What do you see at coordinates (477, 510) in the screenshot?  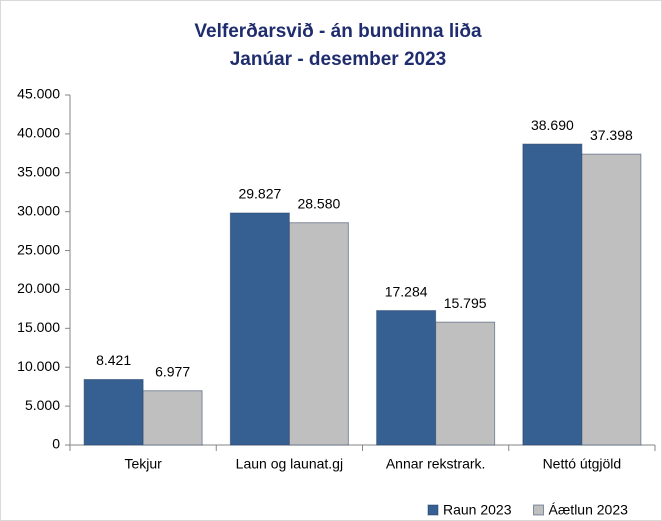 I see `legend-label: Raun 2023` at bounding box center [477, 510].